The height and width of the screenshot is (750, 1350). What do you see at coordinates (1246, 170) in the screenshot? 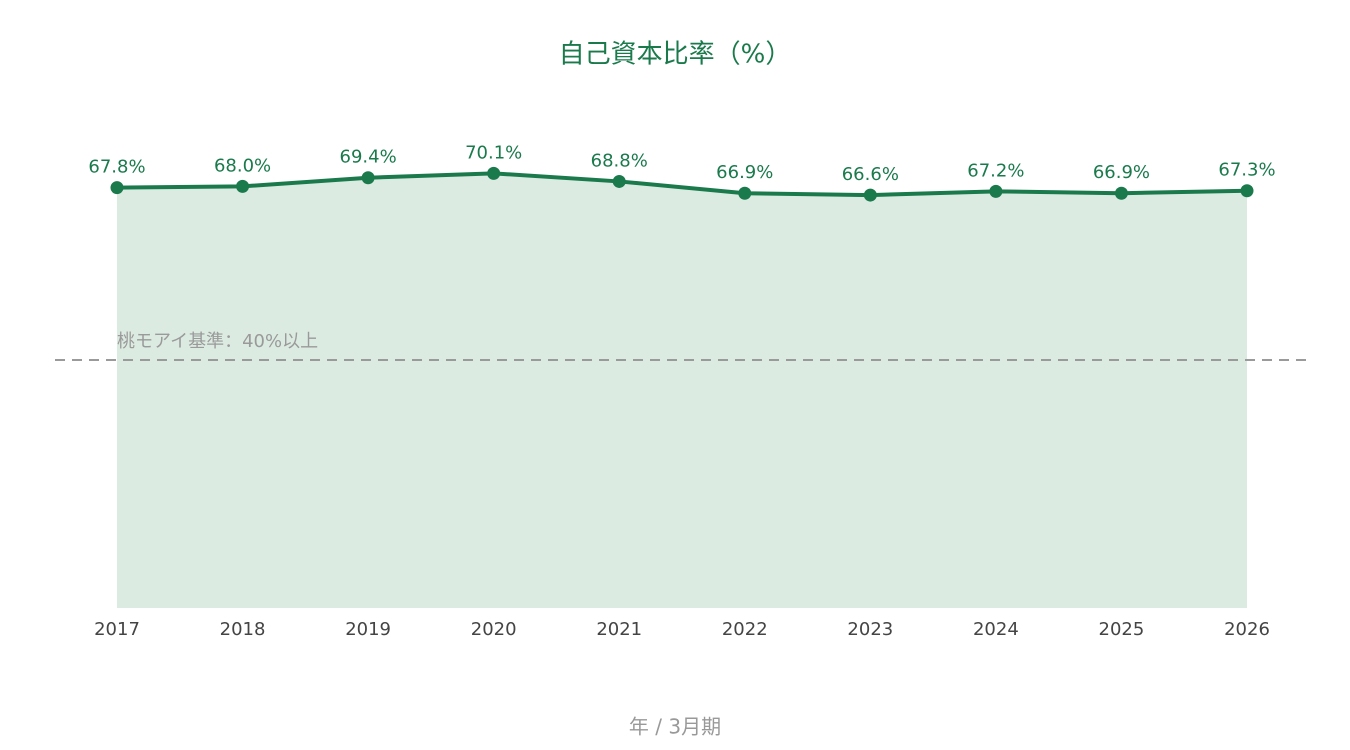
I see `value-label: 67.3%` at bounding box center [1246, 170].